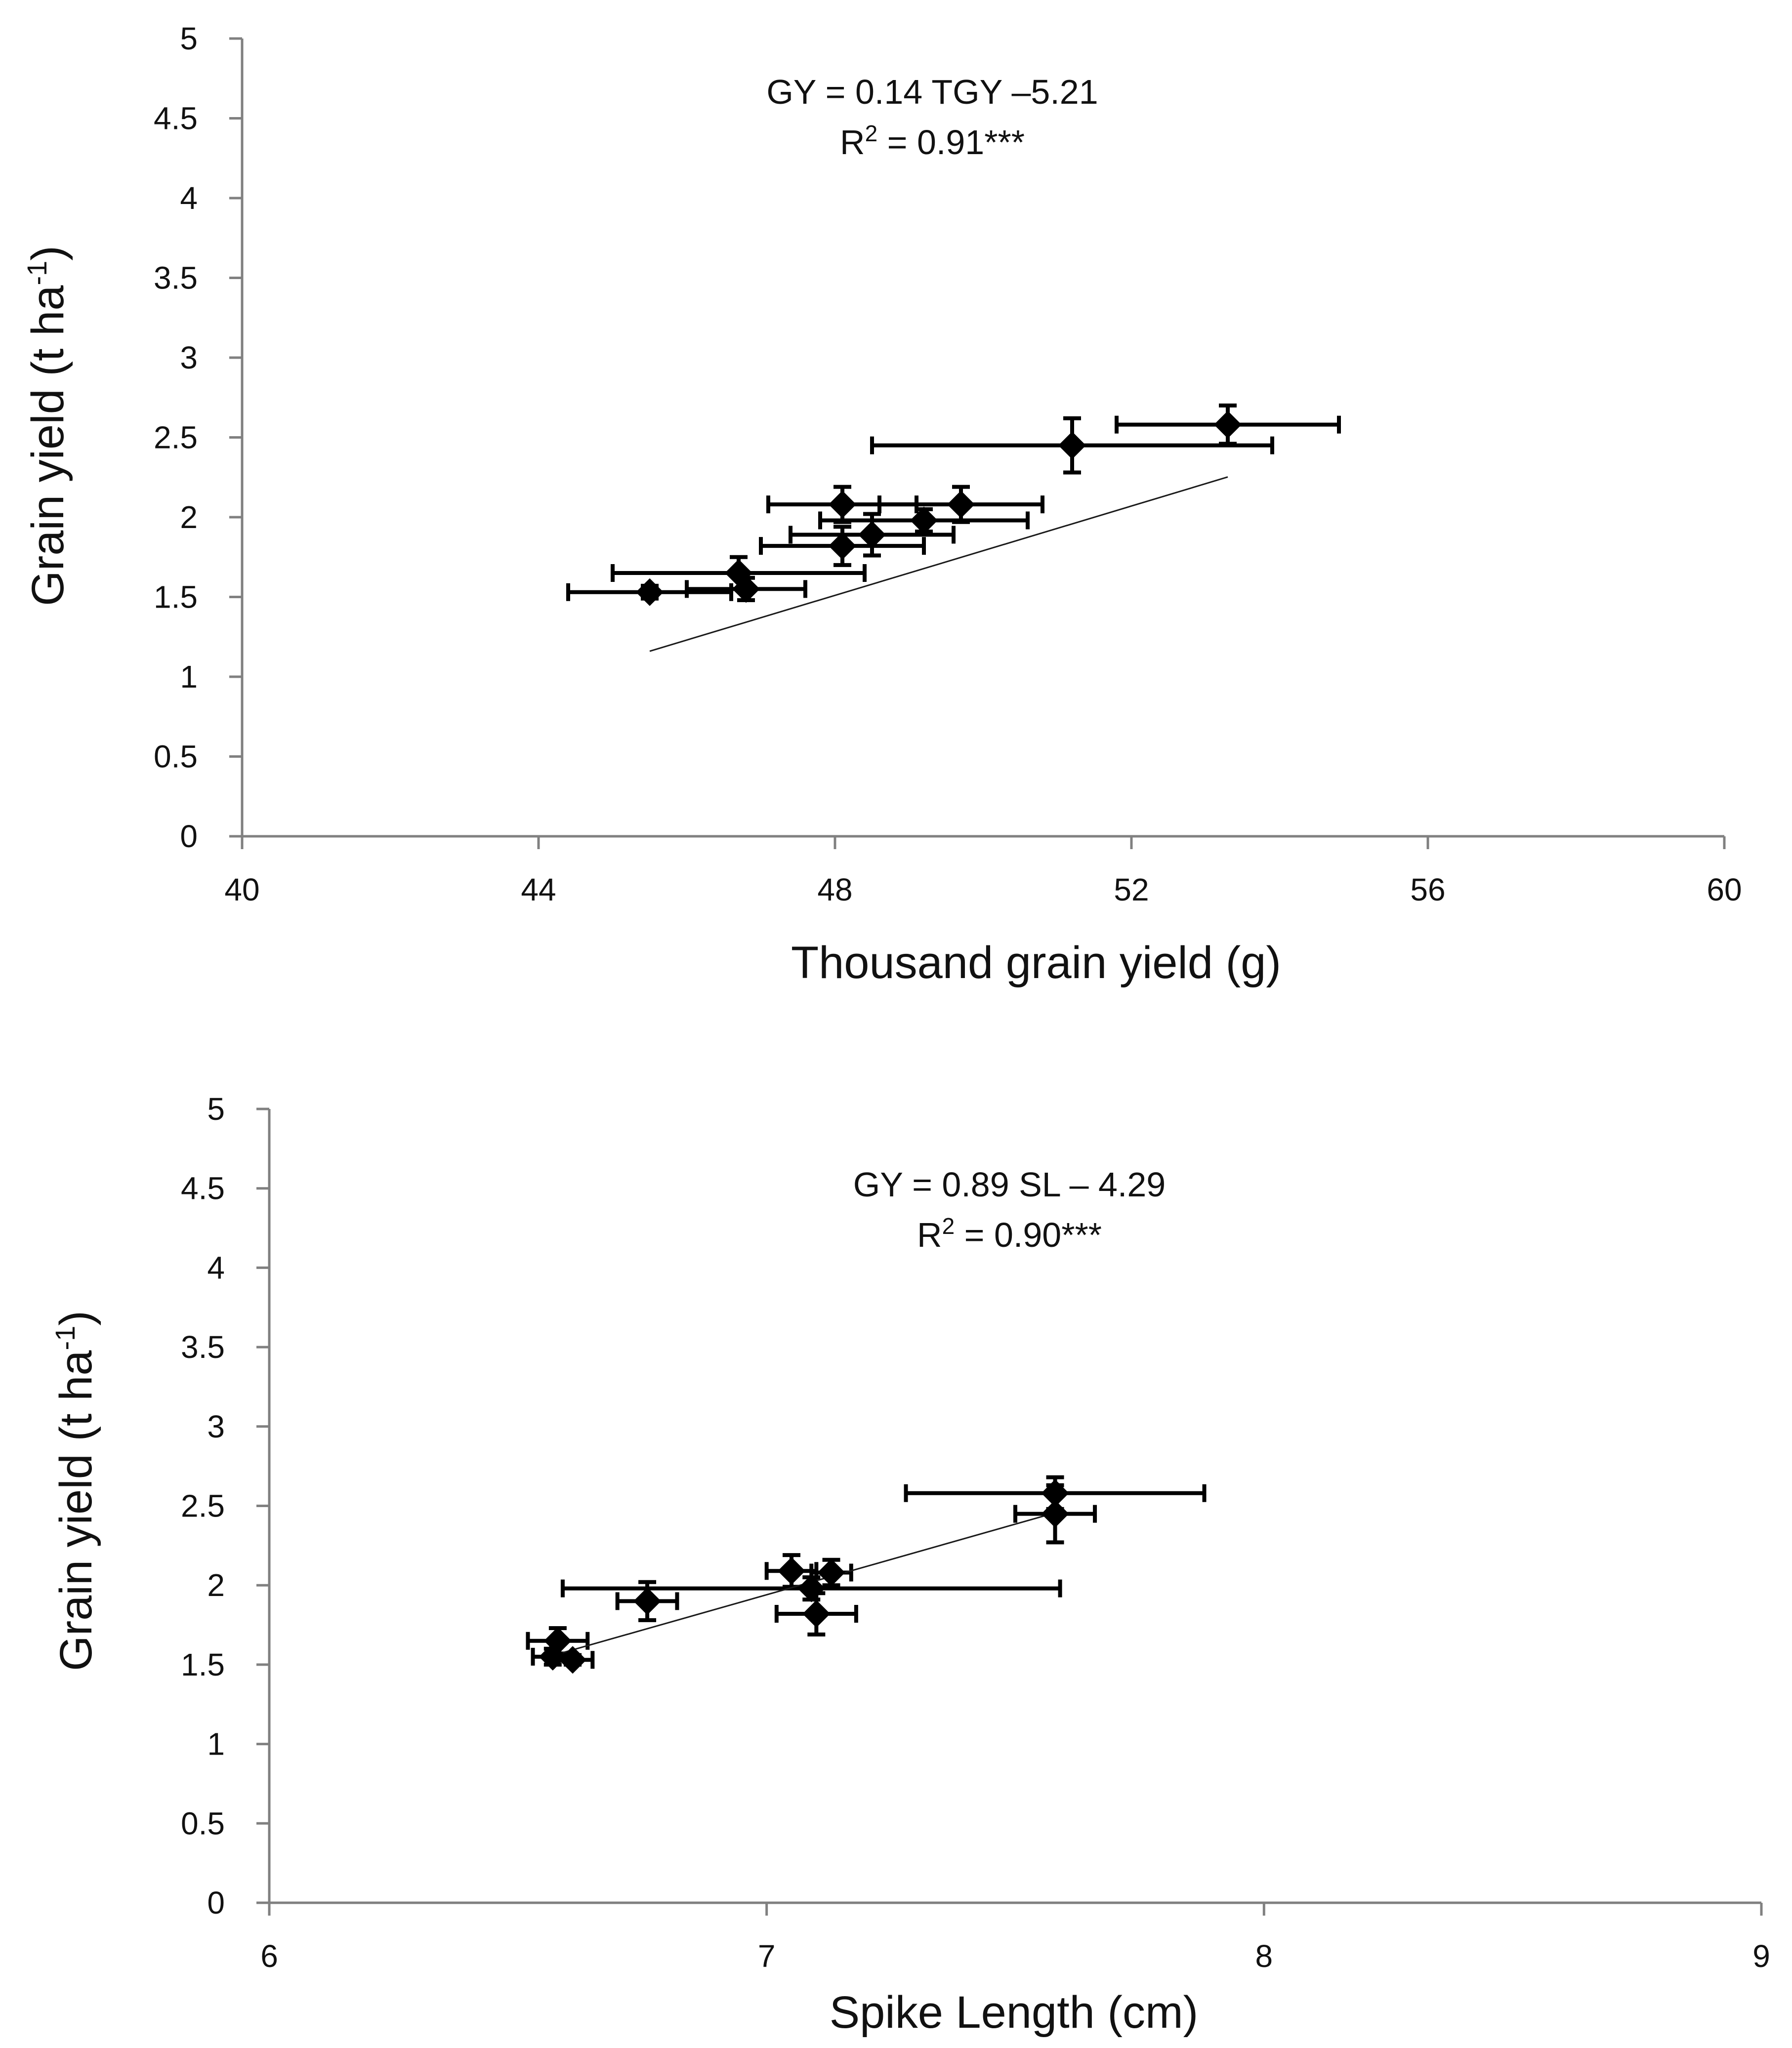 The image size is (1792, 2048). I want to click on x-axis-title: Thousand grain yield (g), so click(1036, 963).